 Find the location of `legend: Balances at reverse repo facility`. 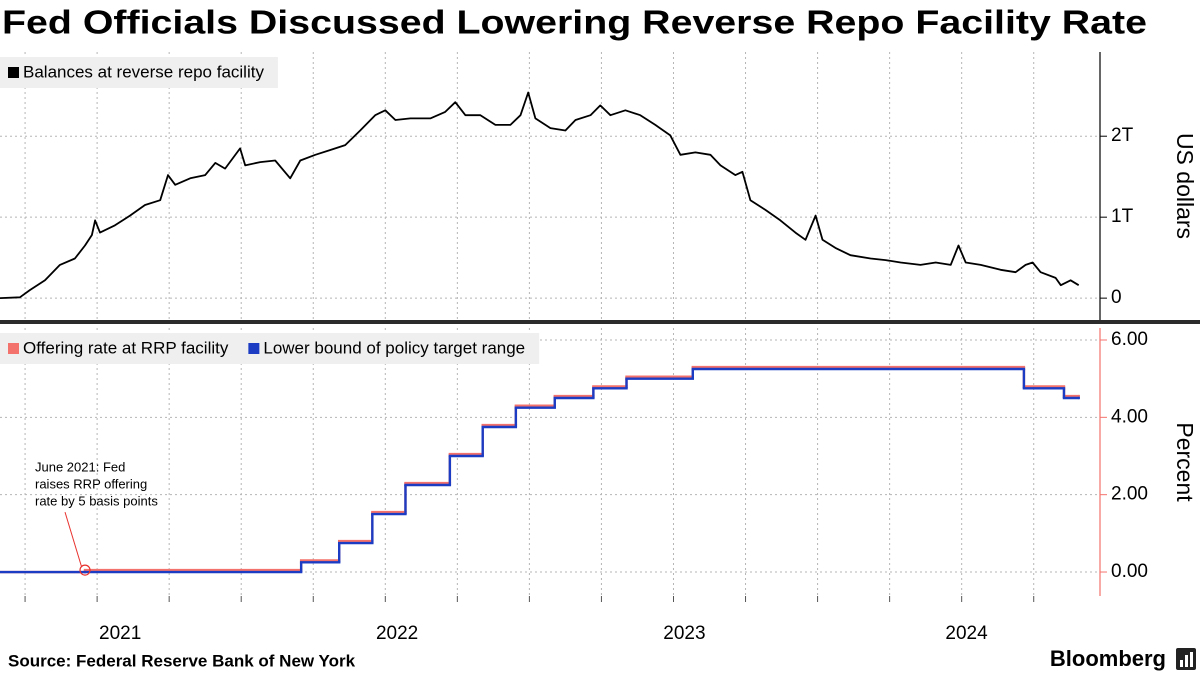

legend: Balances at reverse repo facility is located at coordinates (139, 72).